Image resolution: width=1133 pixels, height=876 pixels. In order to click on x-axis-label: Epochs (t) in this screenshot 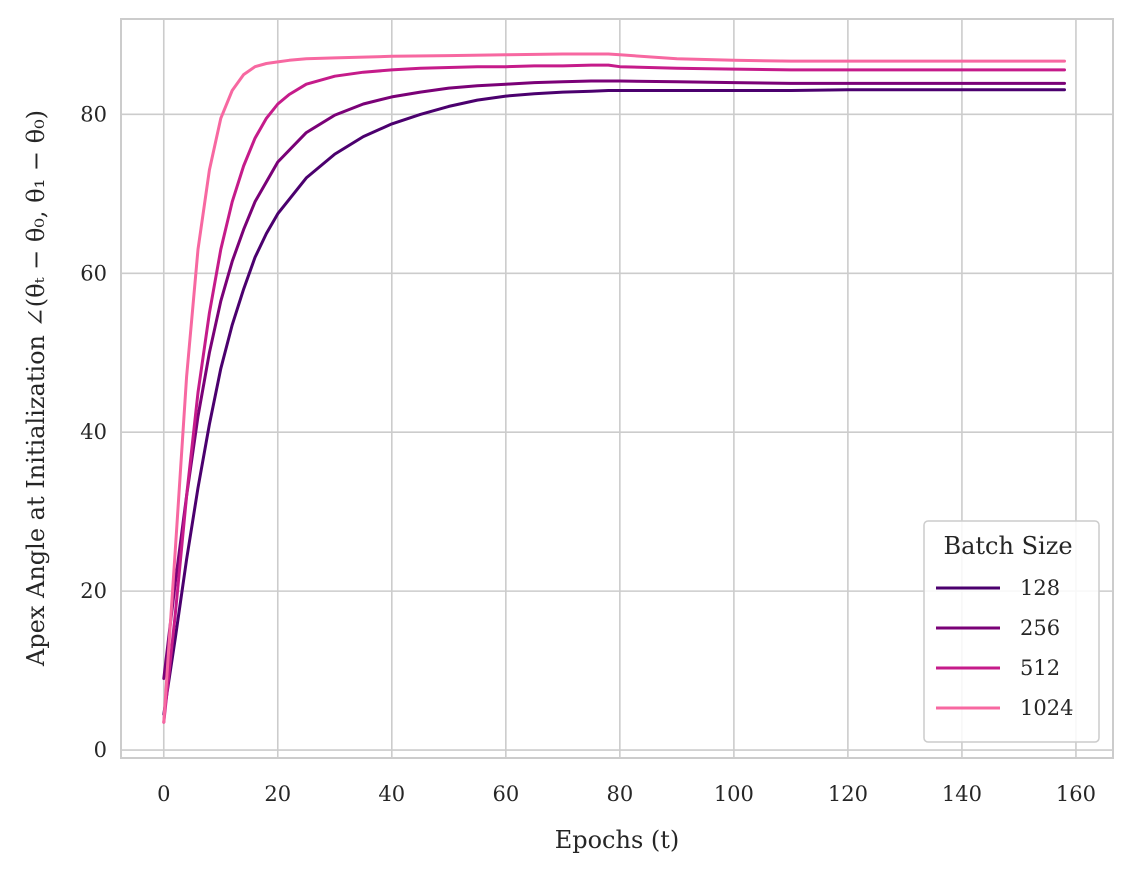, I will do `click(617, 840)`.